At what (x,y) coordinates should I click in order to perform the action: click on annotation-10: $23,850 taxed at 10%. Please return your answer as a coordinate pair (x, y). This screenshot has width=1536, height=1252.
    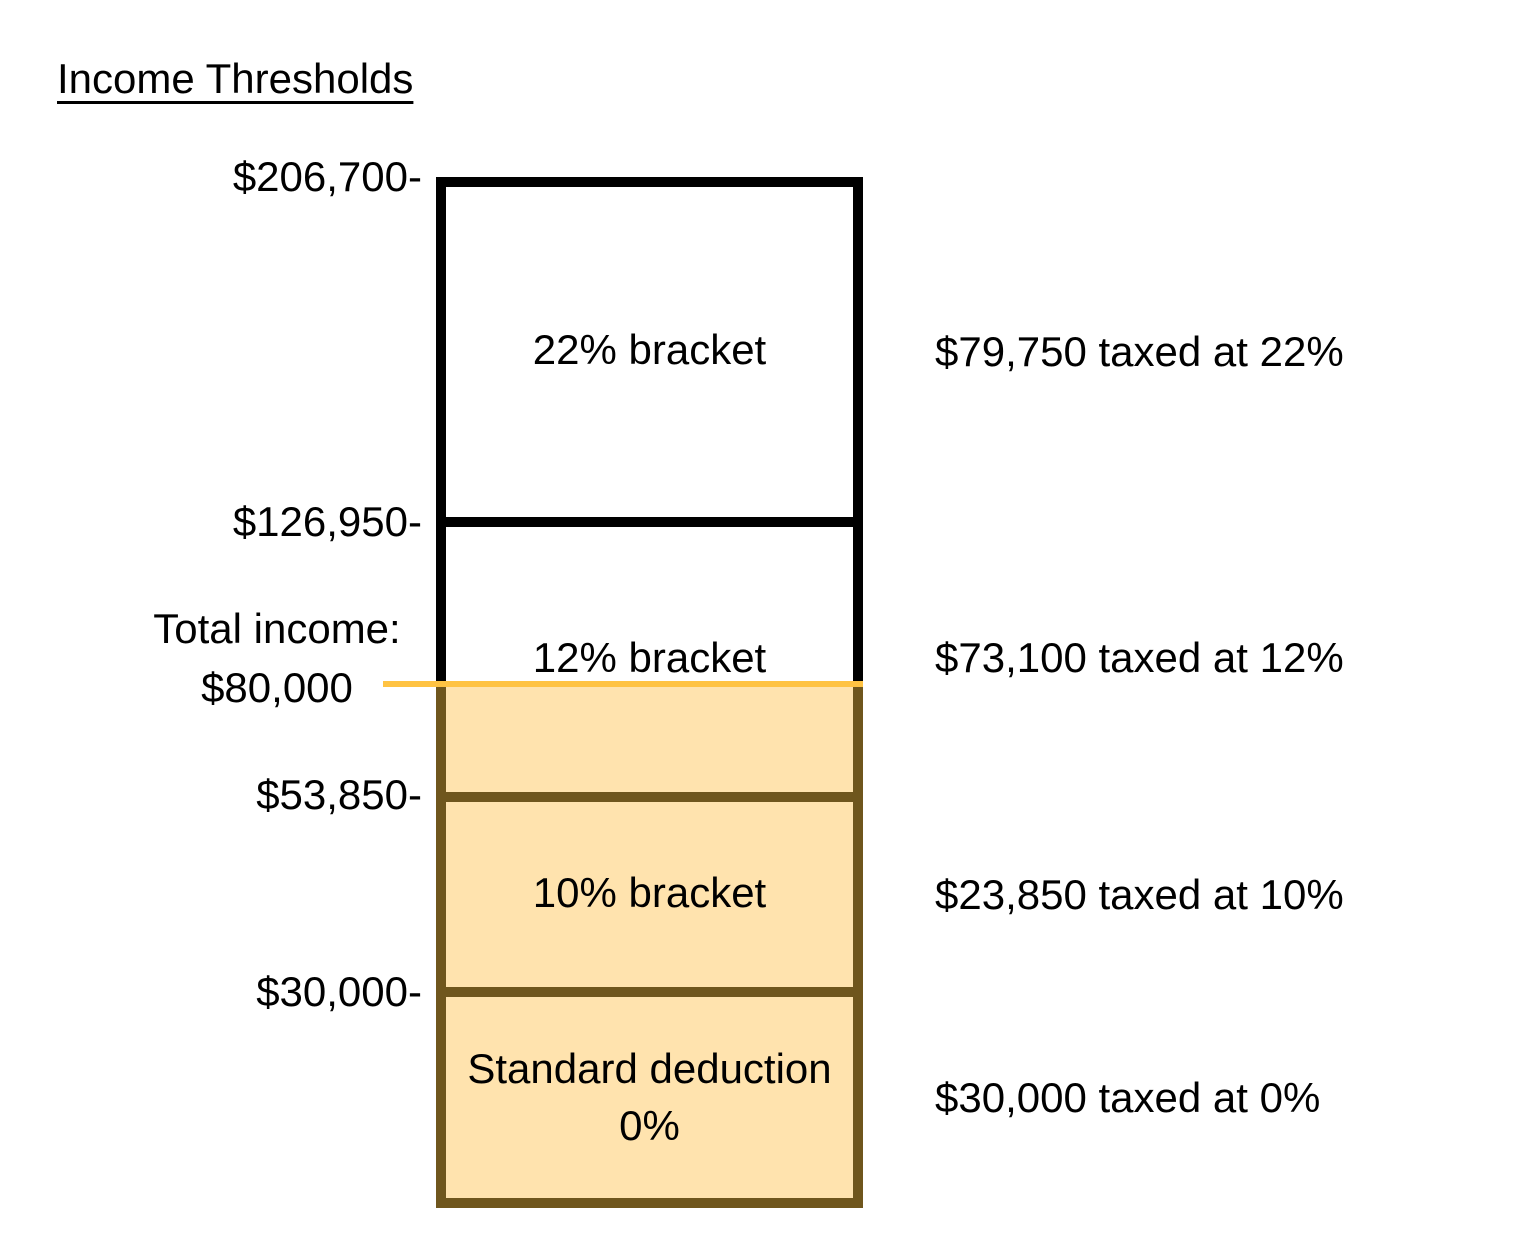
    Looking at the image, I should click on (1139, 894).